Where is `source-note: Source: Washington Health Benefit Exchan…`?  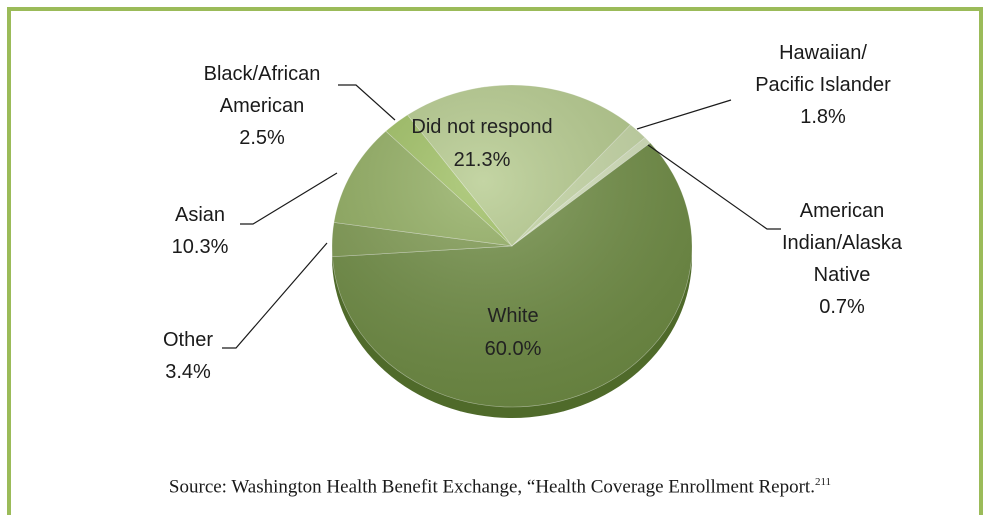
source-note: Source: Washington Health Benefit Exchan… is located at coordinates (500, 487).